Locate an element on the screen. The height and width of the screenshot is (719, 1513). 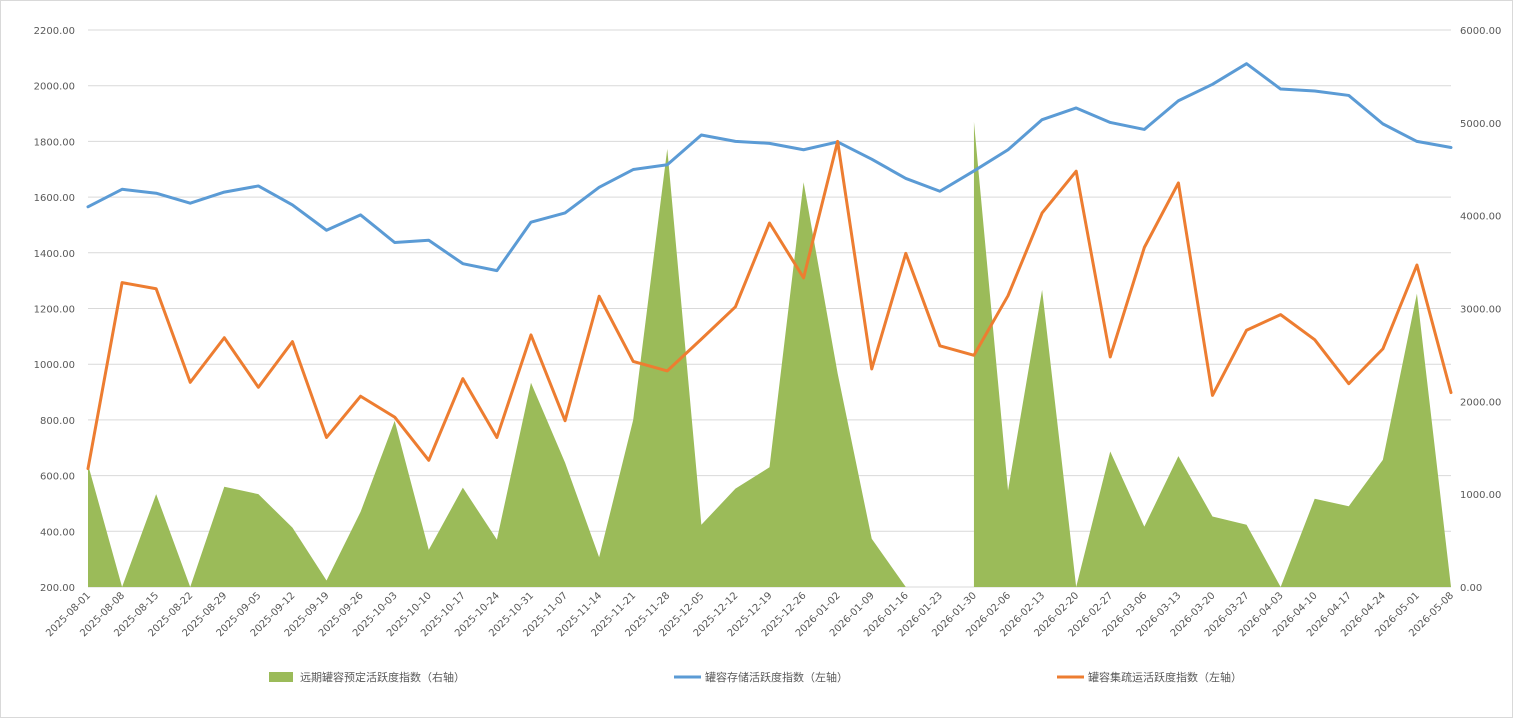
right-axis-tick-label: 6000.00 is located at coordinates (1480, 31).